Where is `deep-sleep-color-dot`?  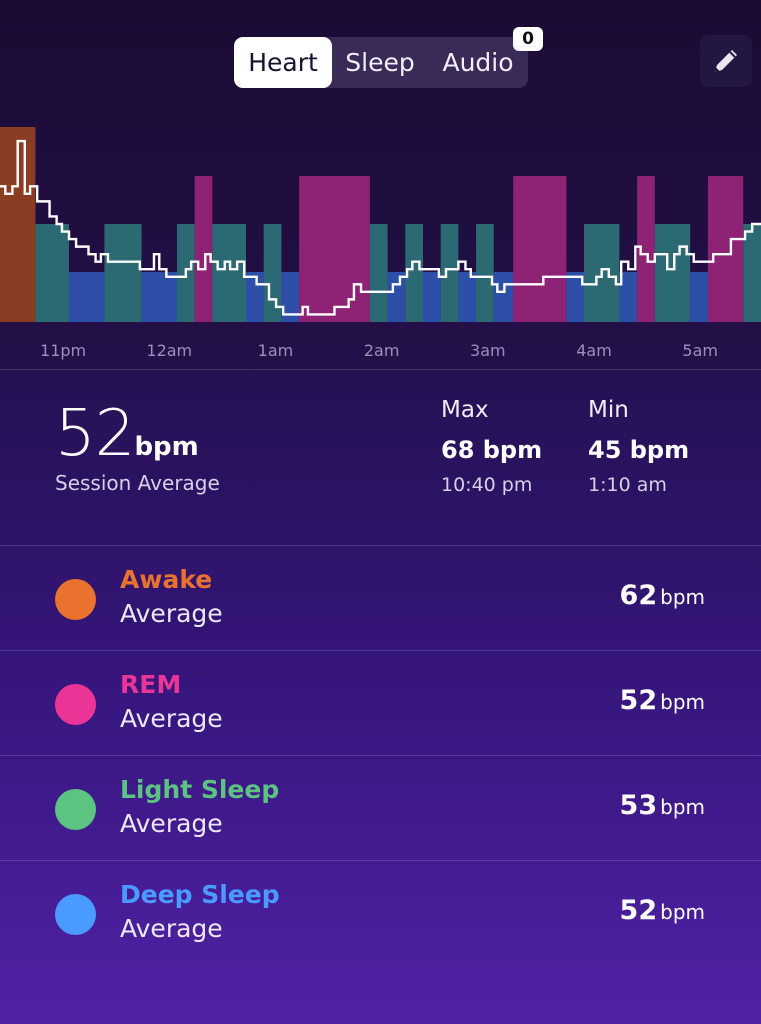 deep-sleep-color-dot is located at coordinates (75, 914).